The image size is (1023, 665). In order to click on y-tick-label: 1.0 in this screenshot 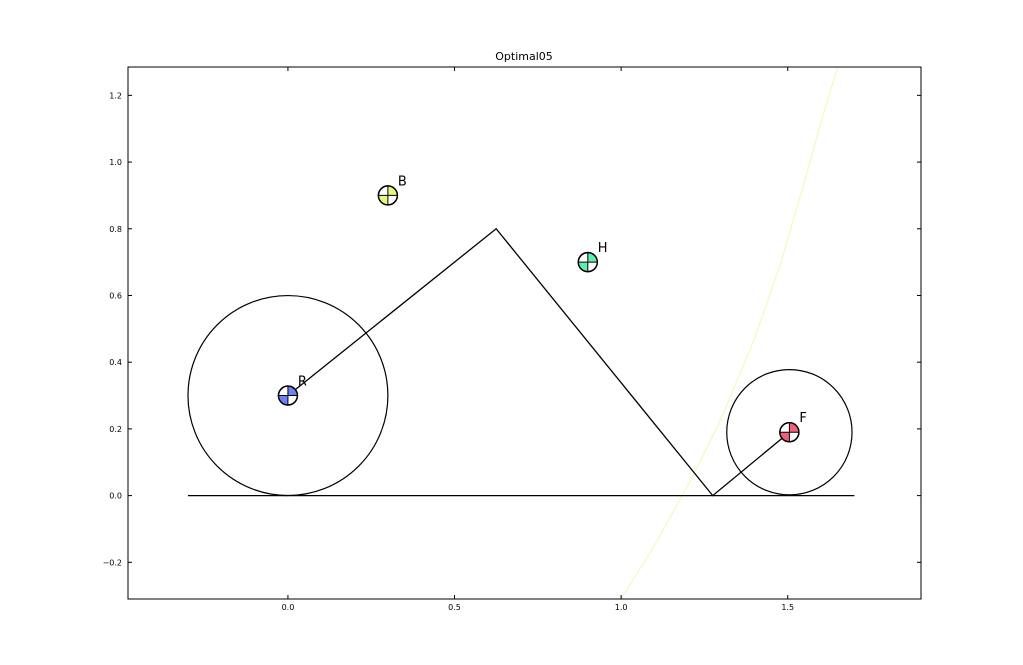, I will do `click(115, 162)`.